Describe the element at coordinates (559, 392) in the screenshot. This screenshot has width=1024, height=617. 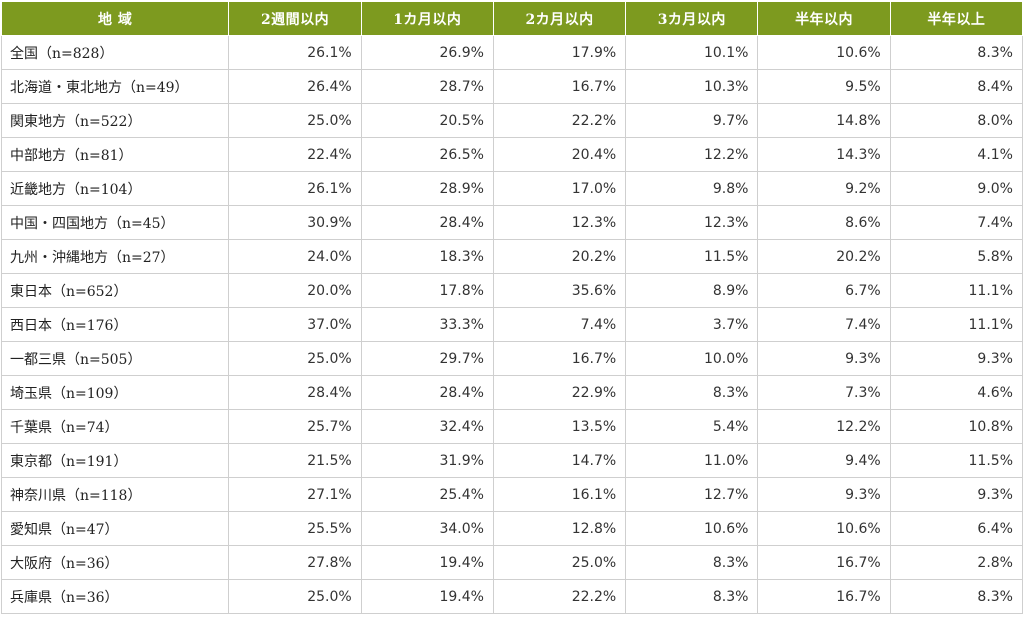
I see `percentage-cell: 22.9%` at that location.